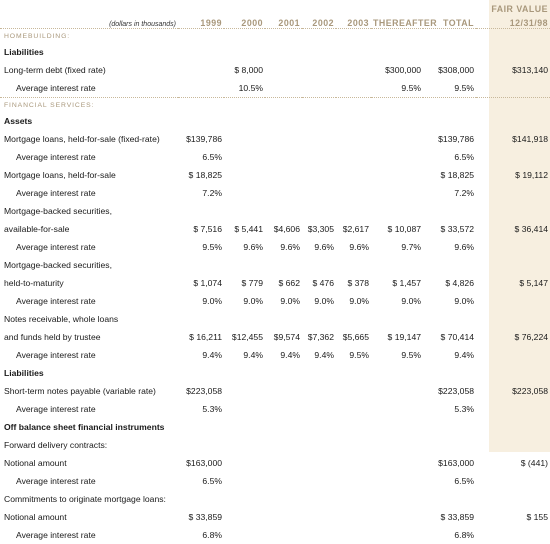 This screenshot has width=550, height=544. What do you see at coordinates (89, 104) in the screenshot?
I see `row-label: FINANCIAL SERVICES:` at bounding box center [89, 104].